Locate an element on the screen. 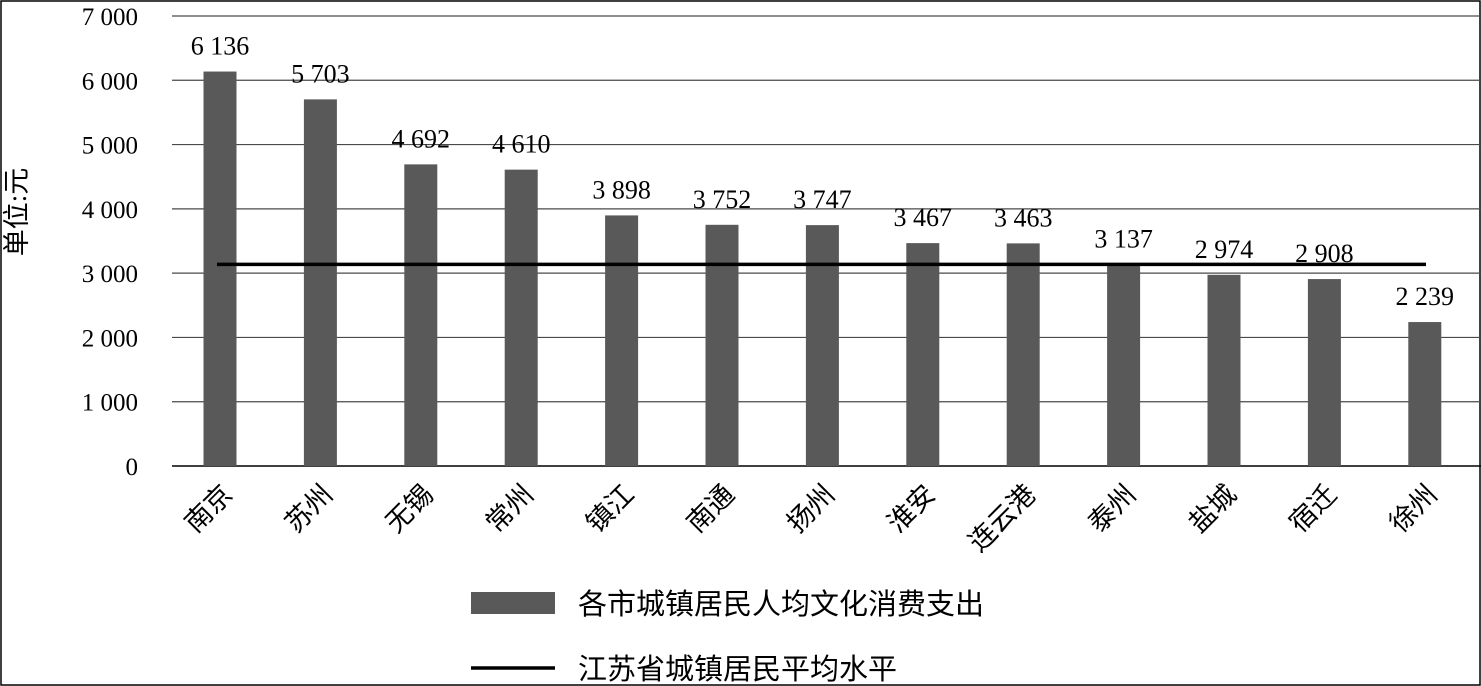 This screenshot has width=1481, height=686. x-tick-label: 南京 is located at coordinates (208, 508).